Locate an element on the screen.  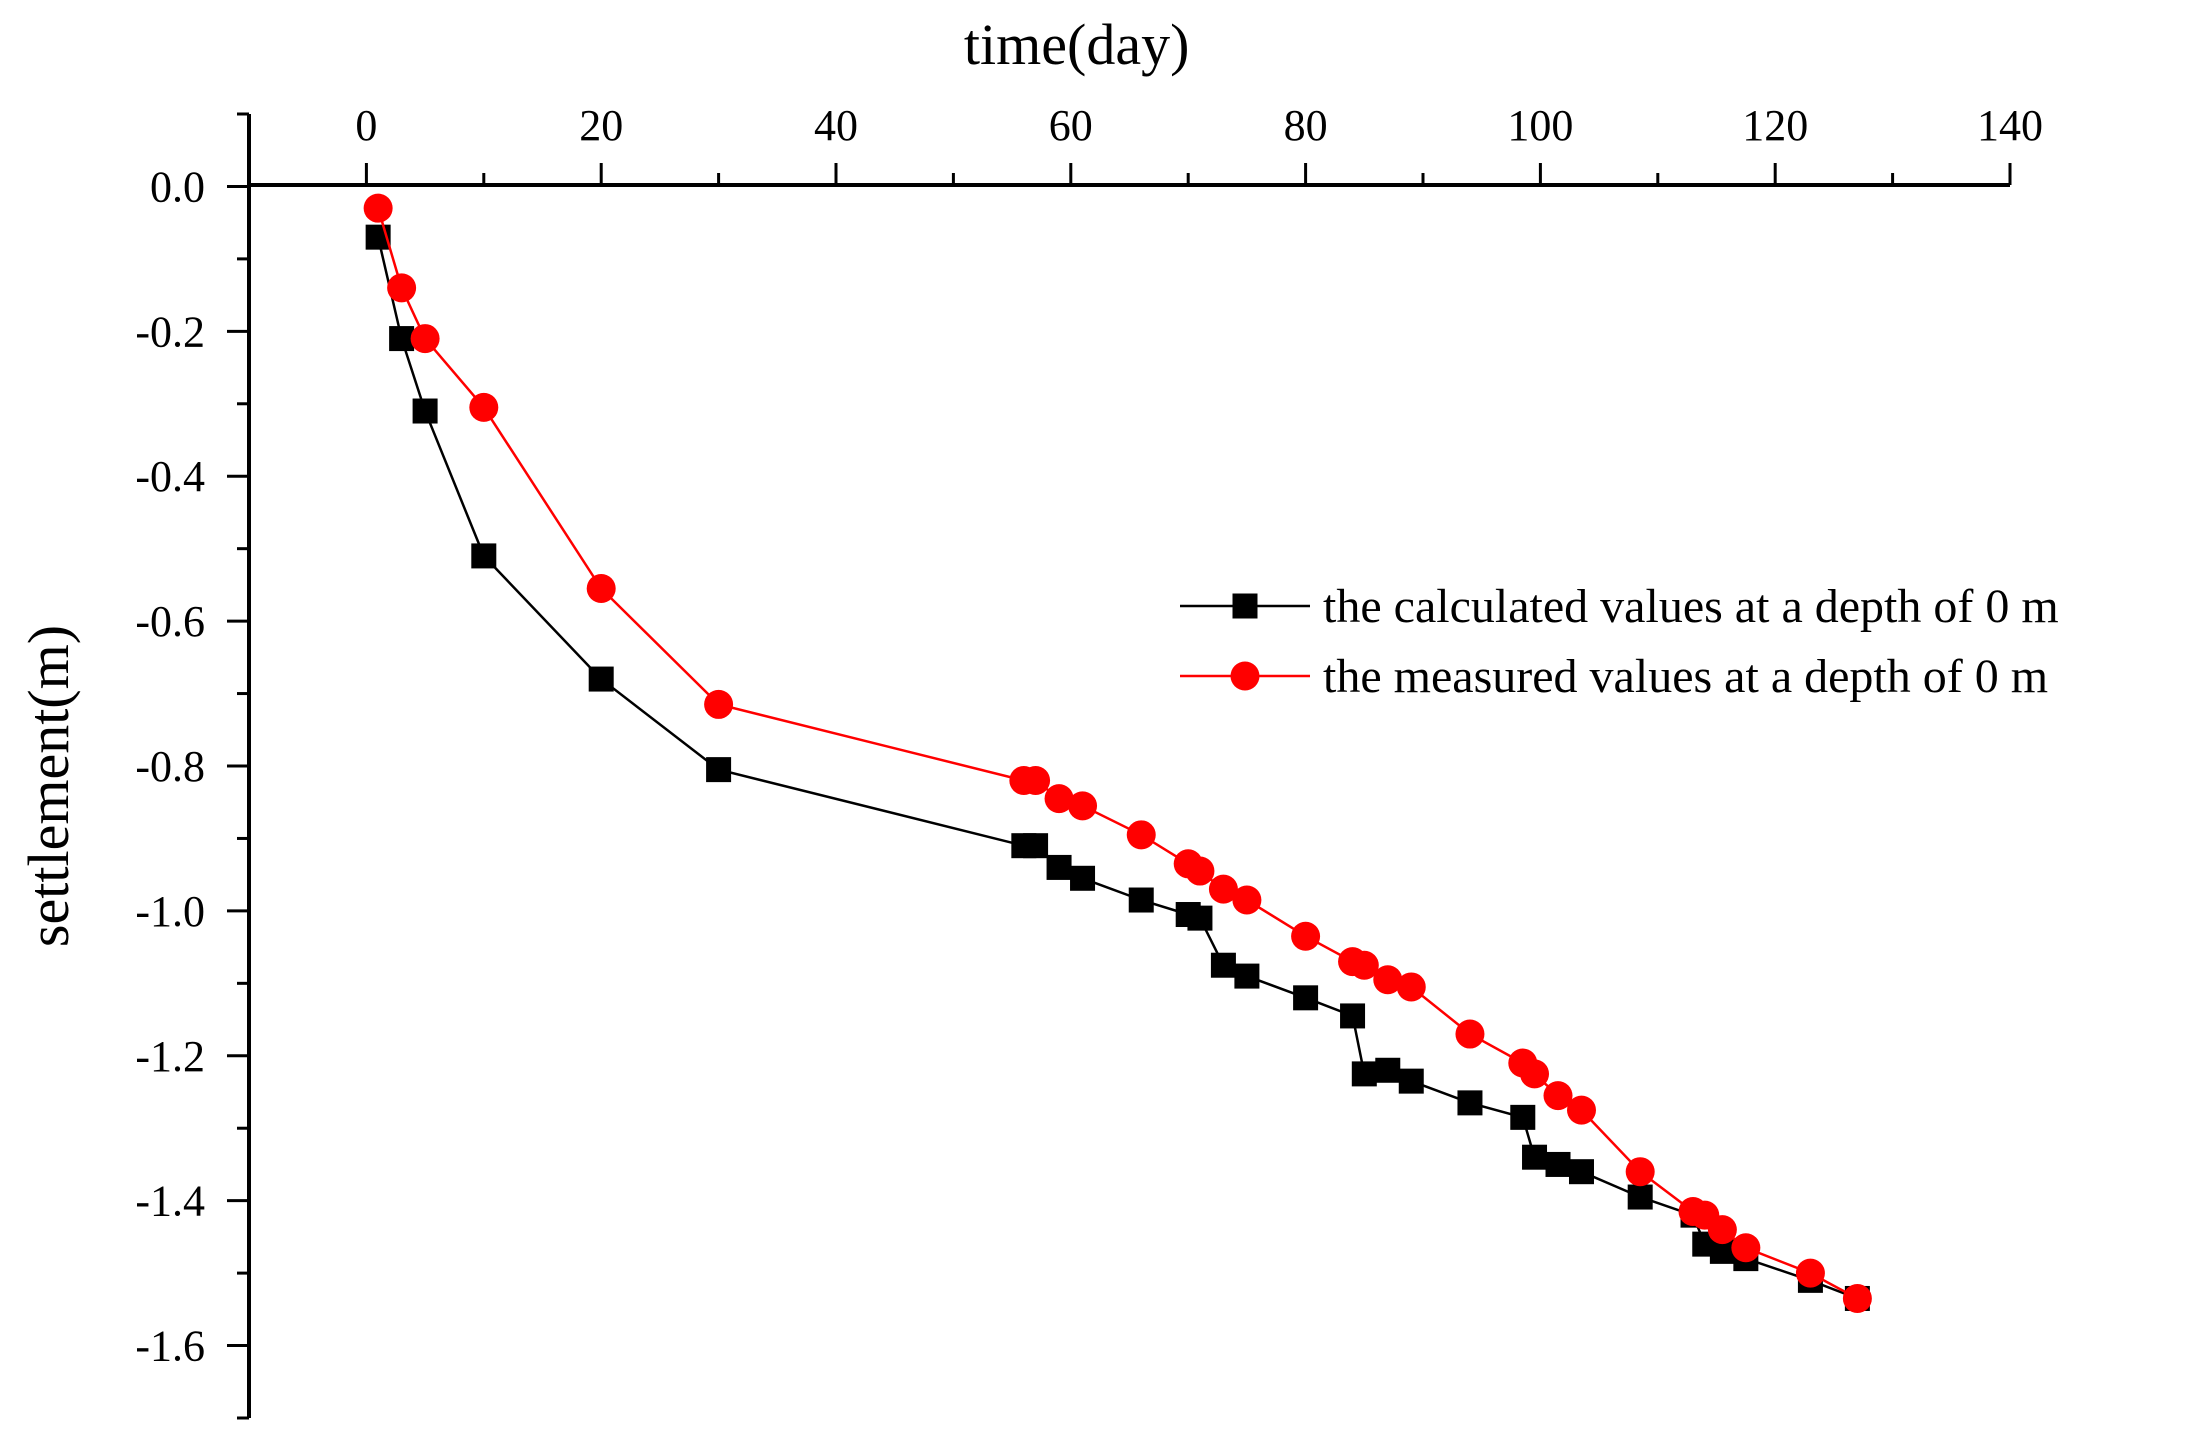
legend-label: the calculated values at a depth of 0 m is located at coordinates (1691, 606).